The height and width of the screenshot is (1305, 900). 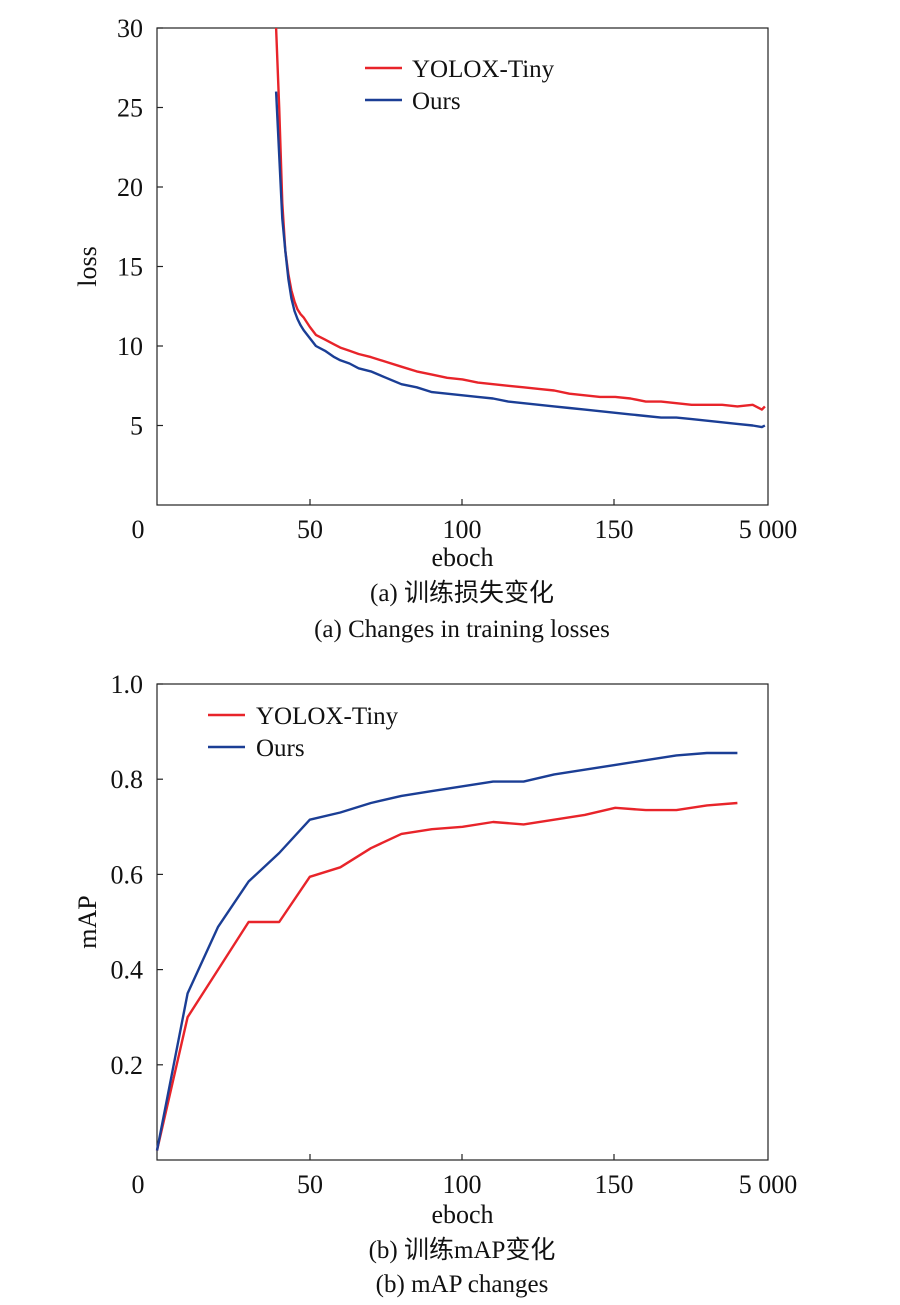 I want to click on y-axis-label: mAP, so click(x=87, y=921).